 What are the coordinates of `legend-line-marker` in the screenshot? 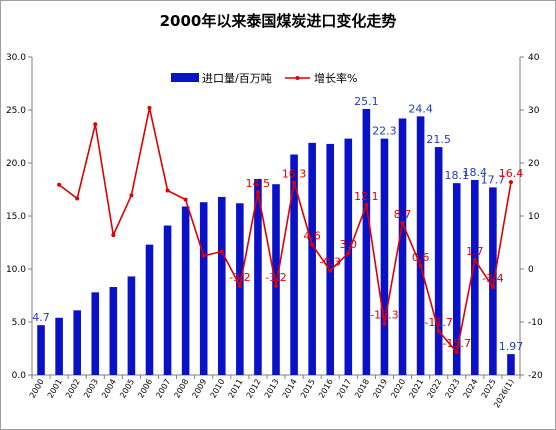 It's located at (297, 78).